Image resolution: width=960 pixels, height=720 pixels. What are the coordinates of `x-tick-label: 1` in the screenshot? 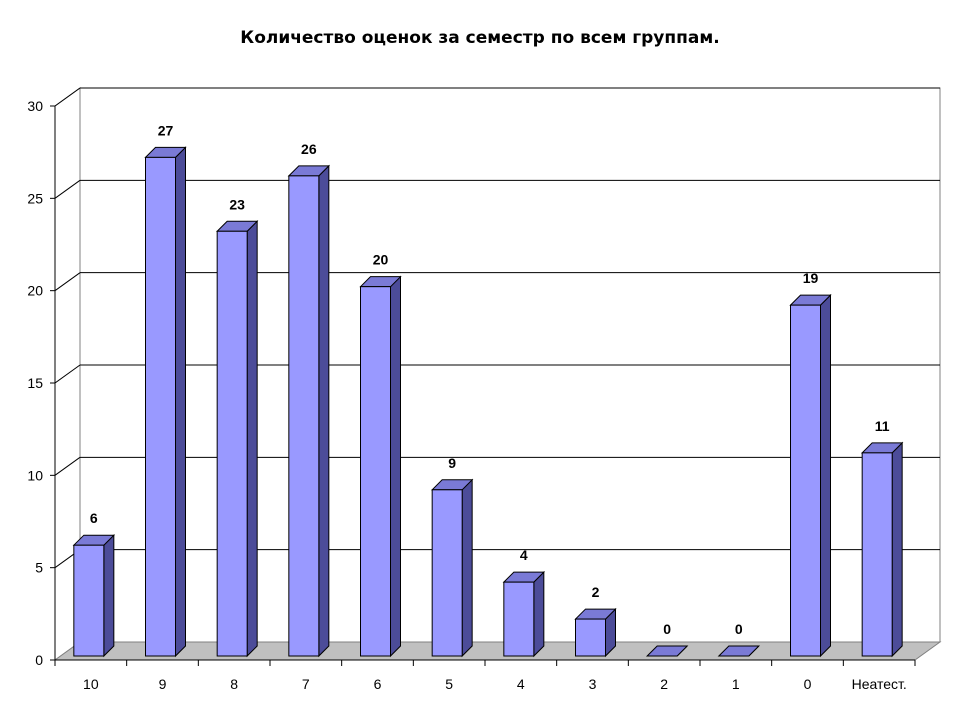 It's located at (736, 684).